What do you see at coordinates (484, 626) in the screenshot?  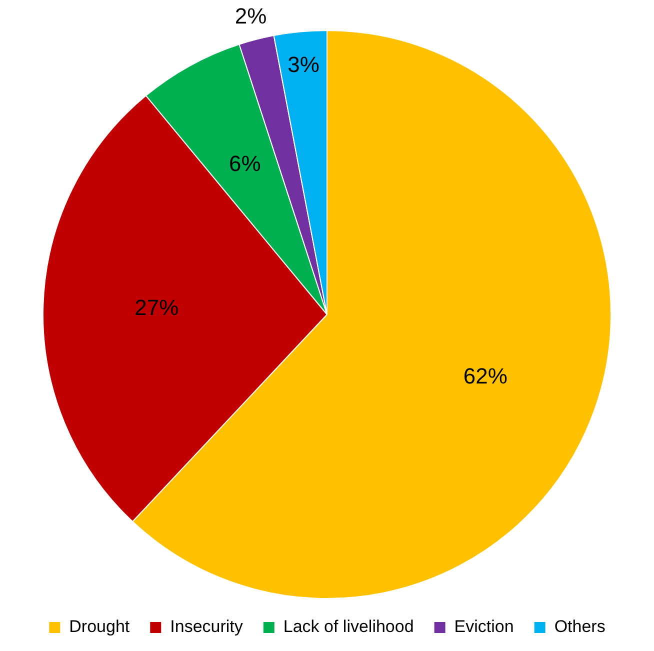 I see `legend-label: Eviction` at bounding box center [484, 626].